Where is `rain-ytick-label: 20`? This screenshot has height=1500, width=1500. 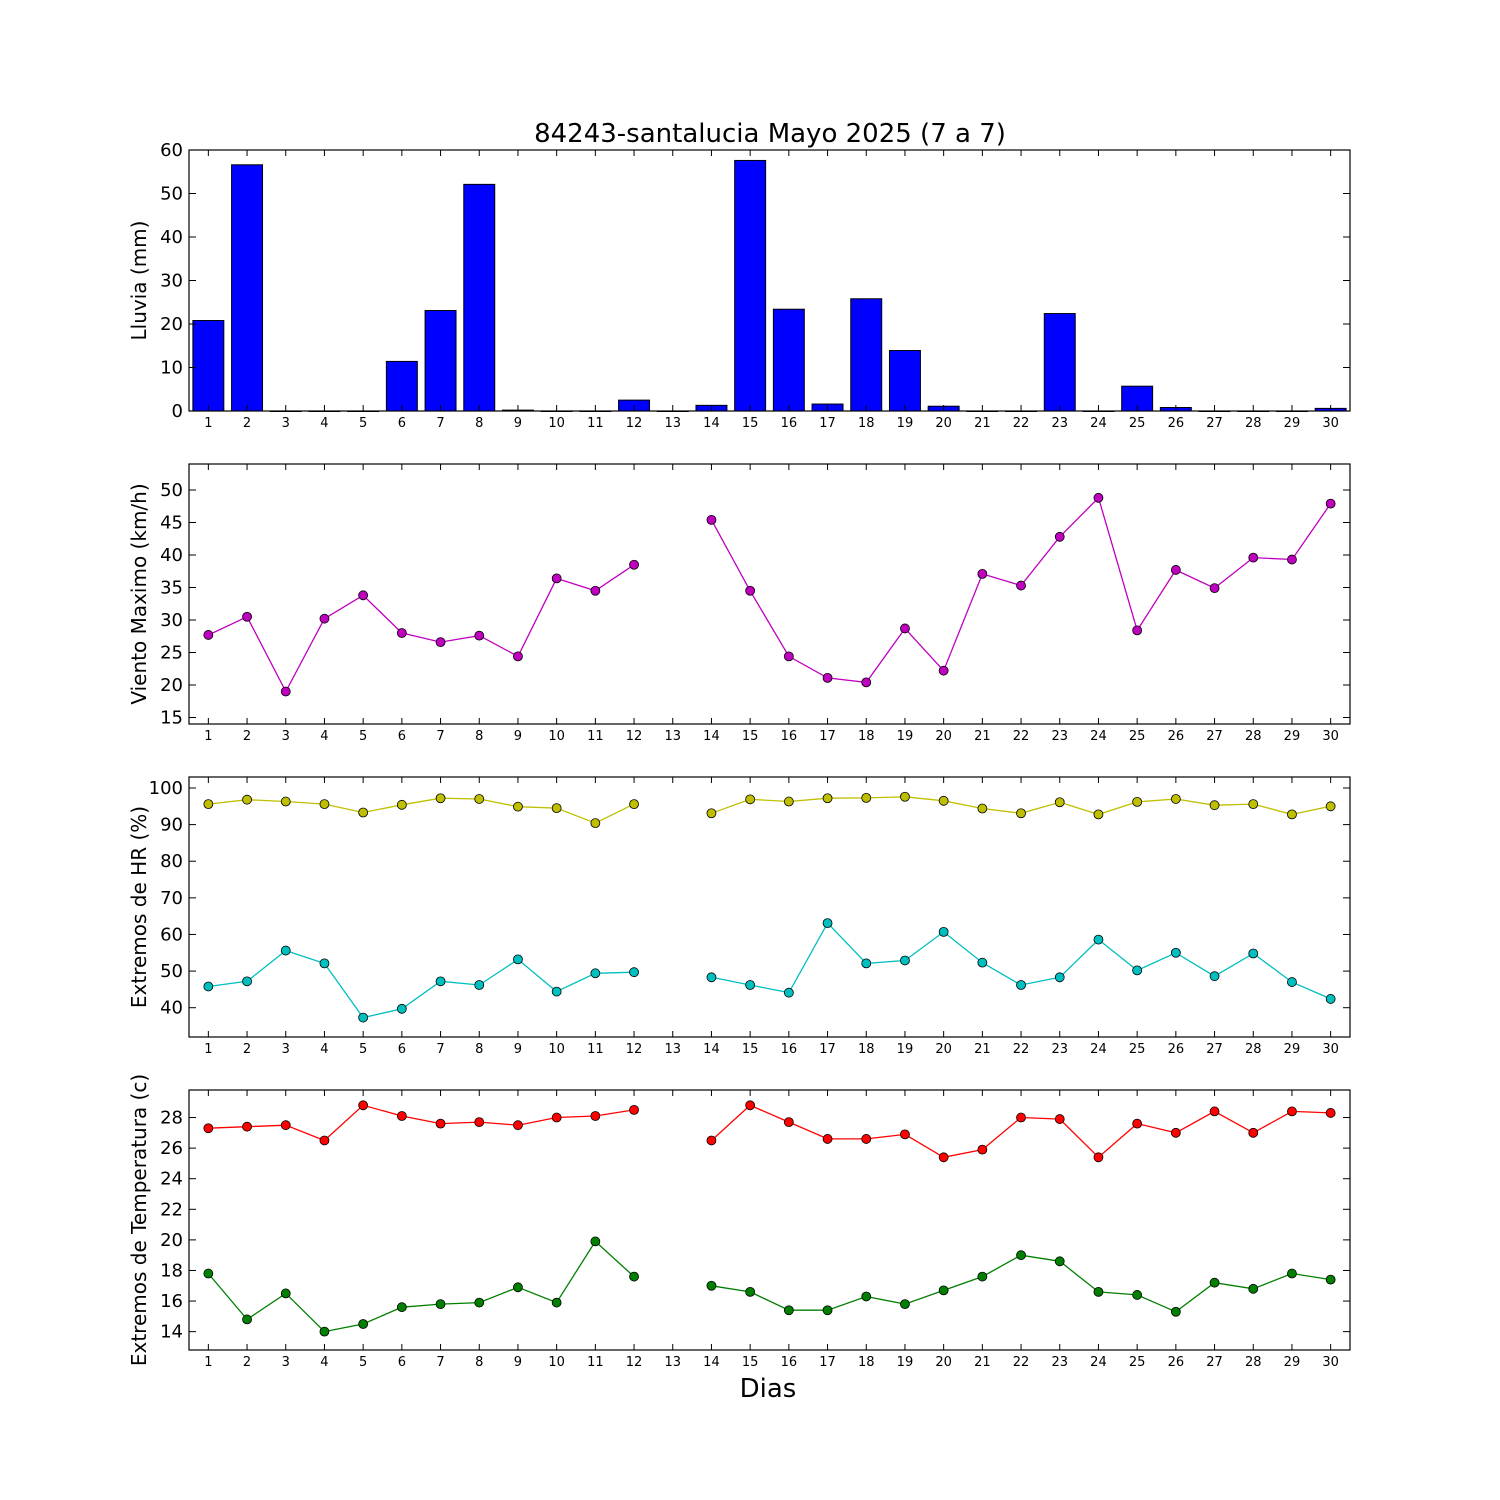
rain-ytick-label: 20 is located at coordinates (171, 324).